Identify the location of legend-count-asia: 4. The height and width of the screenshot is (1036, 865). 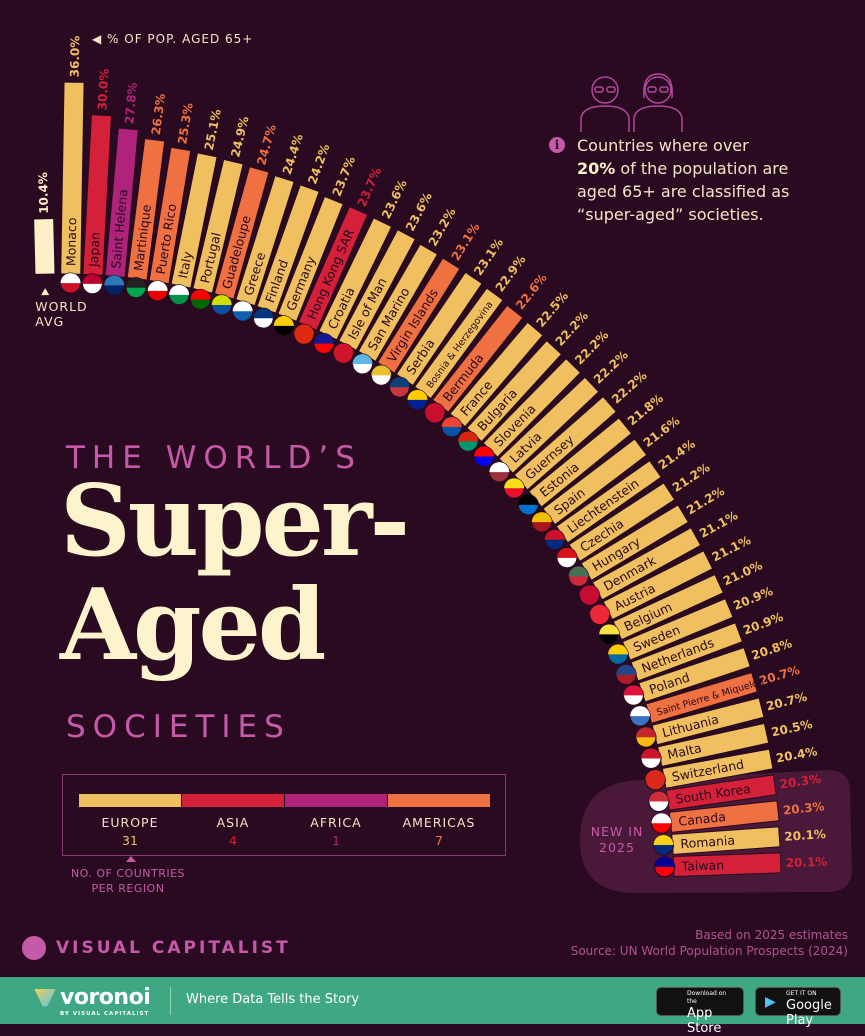
(233, 840).